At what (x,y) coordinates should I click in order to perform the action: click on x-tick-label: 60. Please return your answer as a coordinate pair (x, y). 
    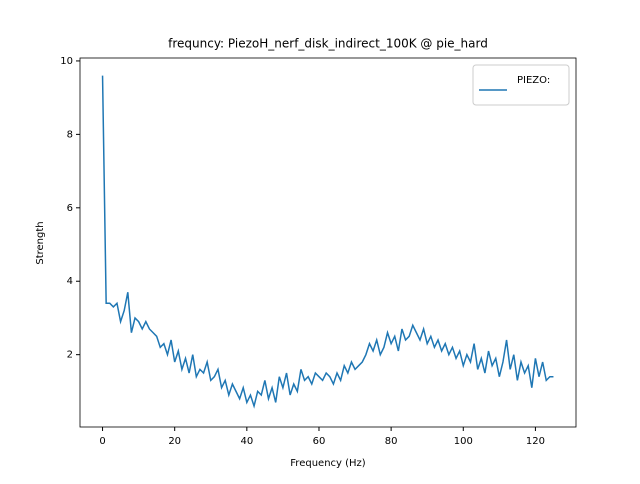
    Looking at the image, I should click on (319, 441).